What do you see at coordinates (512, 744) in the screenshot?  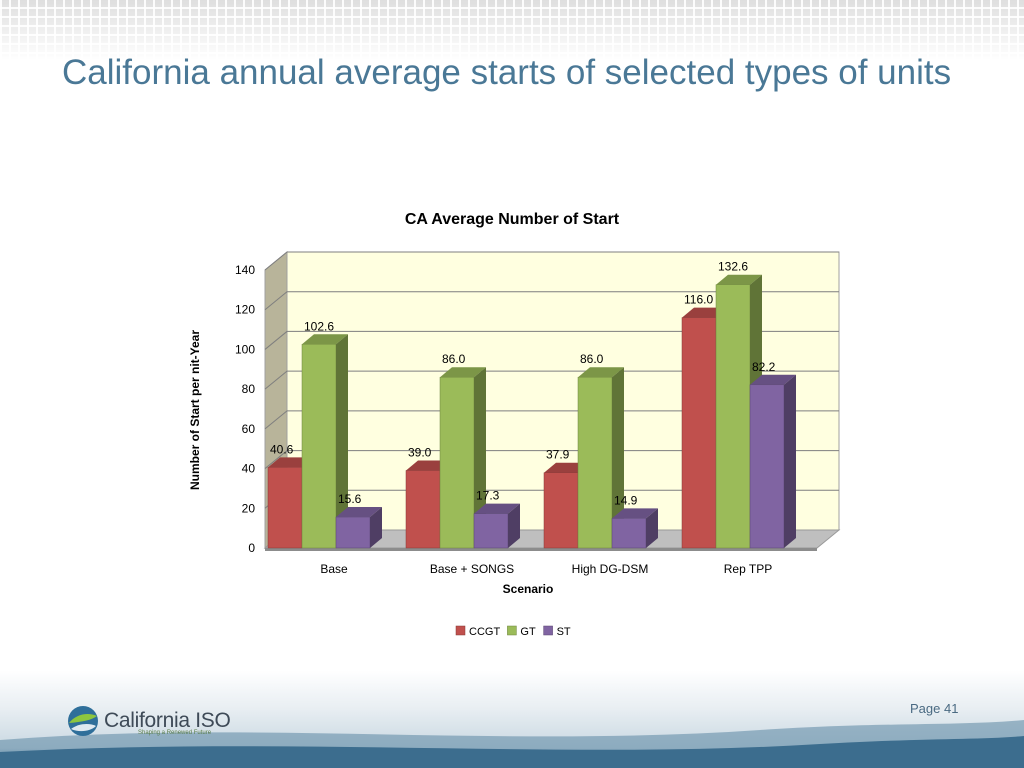 I see `footer-wave` at bounding box center [512, 744].